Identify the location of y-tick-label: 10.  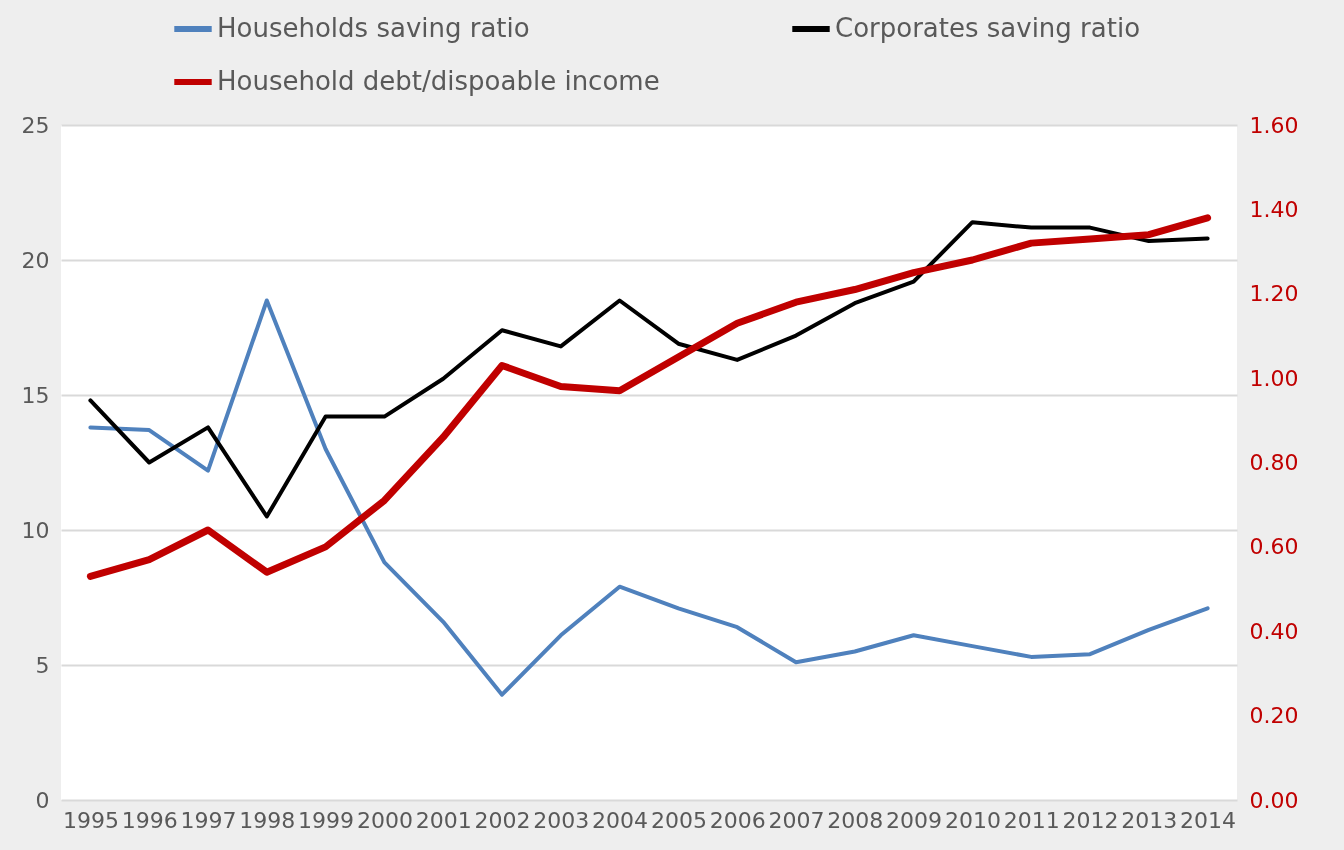
(35, 530).